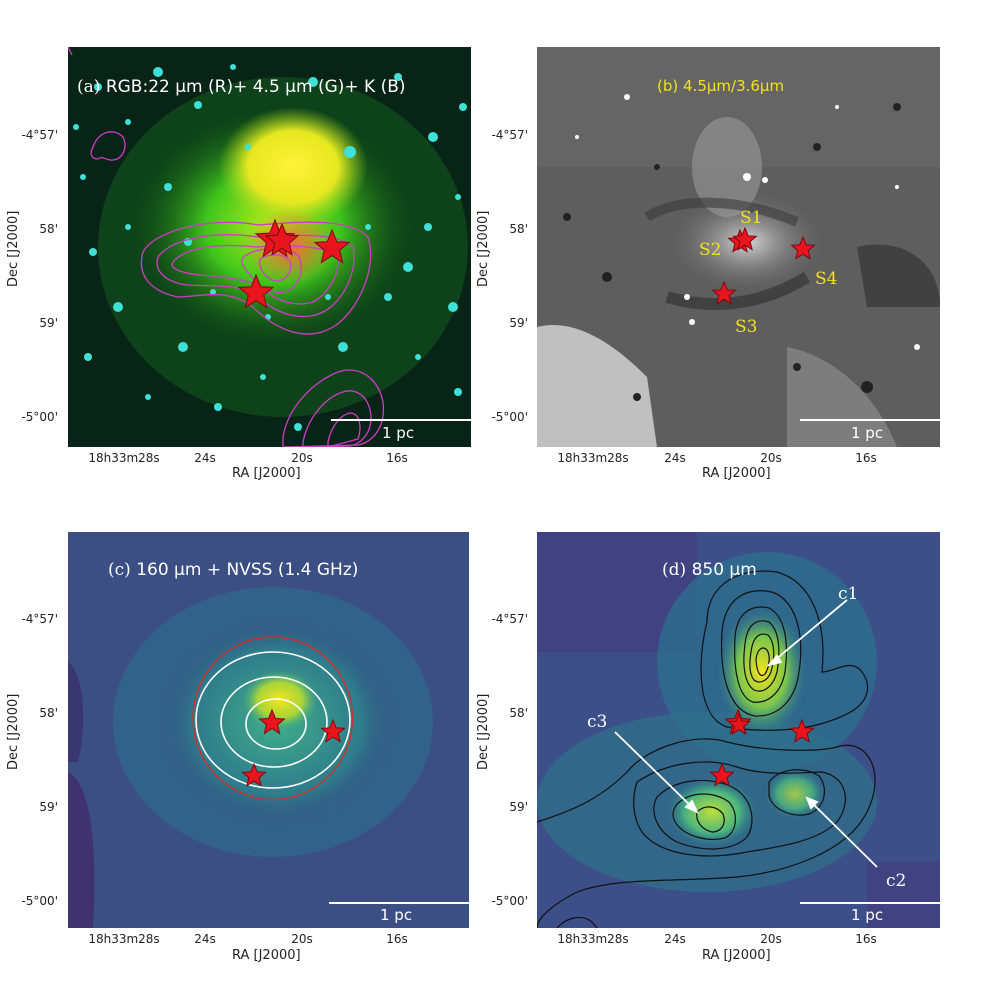 This screenshot has height=981, width=981. What do you see at coordinates (205, 458) in the screenshot?
I see `x-tick-a-2: 24s` at bounding box center [205, 458].